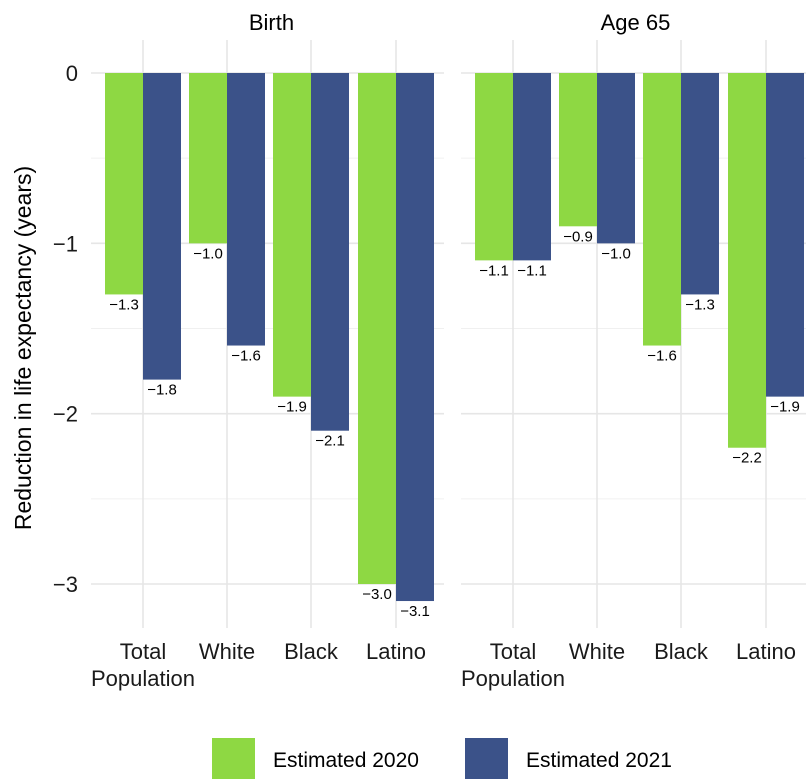  I want to click on bar-value-label: −1.8, so click(162, 390).